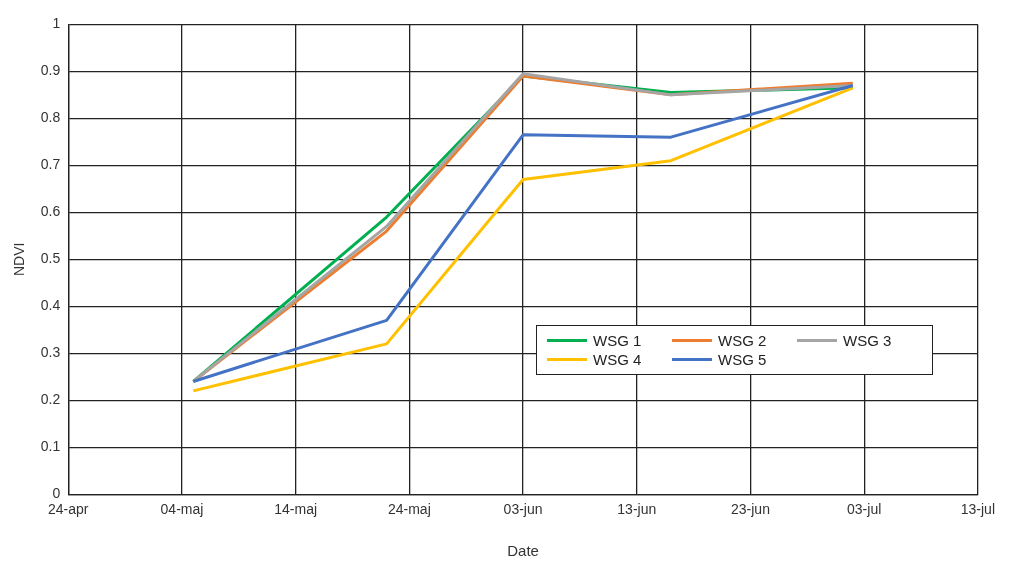  Describe the element at coordinates (50, 446) in the screenshot. I see `y-tick-label: 0.1` at that location.